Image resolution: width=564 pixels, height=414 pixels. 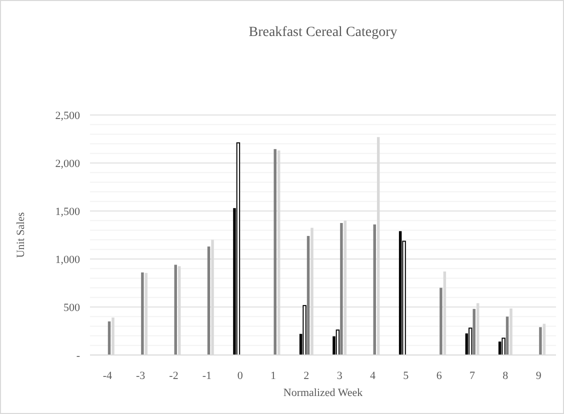 What do you see at coordinates (67, 116) in the screenshot?
I see `y-tick-label: 2,500` at bounding box center [67, 116].